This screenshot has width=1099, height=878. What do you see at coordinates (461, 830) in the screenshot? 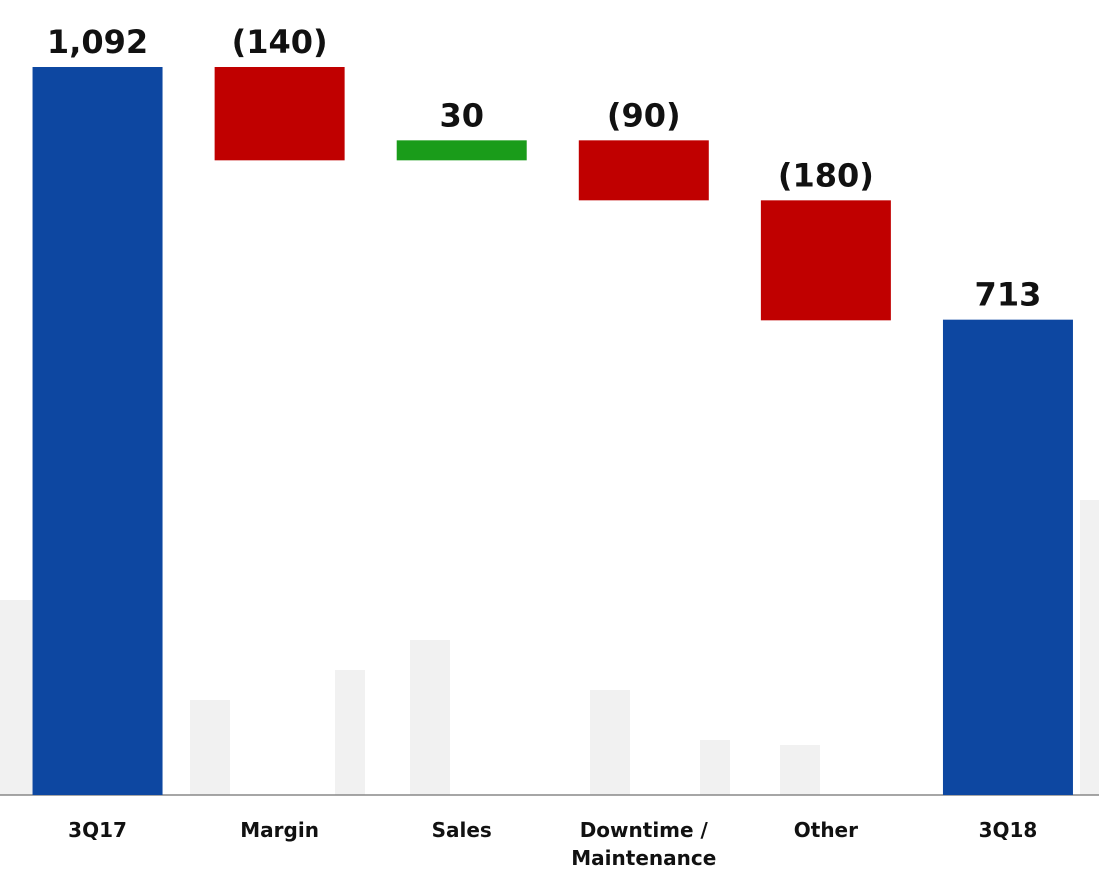
I see `x-tick-label: Sales` at bounding box center [461, 830].